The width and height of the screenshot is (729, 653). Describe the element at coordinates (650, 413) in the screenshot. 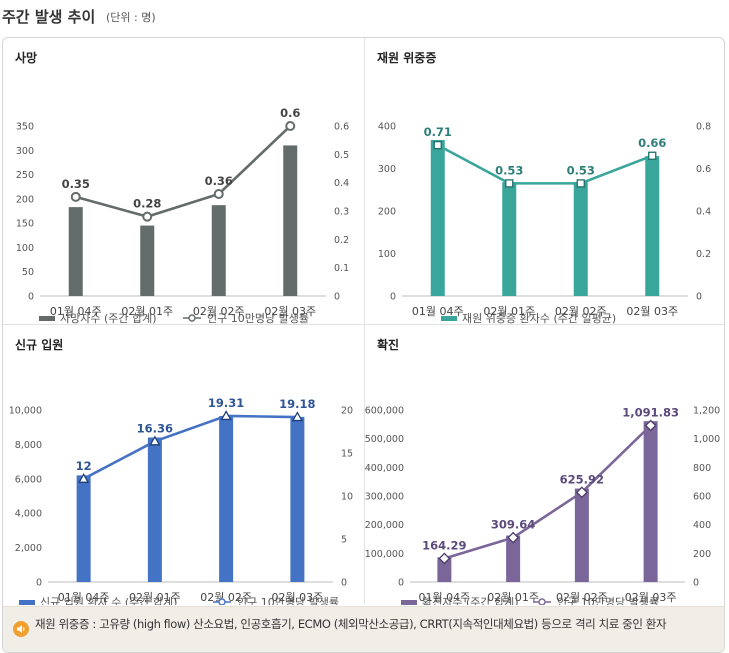

I see `data-label: 1,091.83` at that location.